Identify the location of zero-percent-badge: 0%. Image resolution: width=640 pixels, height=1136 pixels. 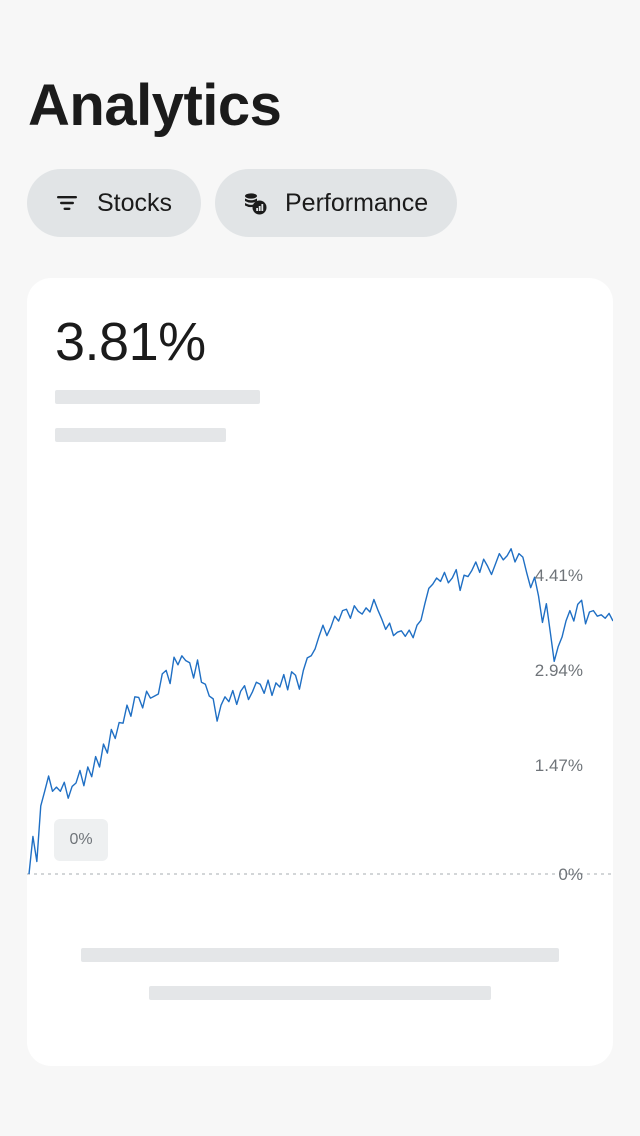
(81, 840).